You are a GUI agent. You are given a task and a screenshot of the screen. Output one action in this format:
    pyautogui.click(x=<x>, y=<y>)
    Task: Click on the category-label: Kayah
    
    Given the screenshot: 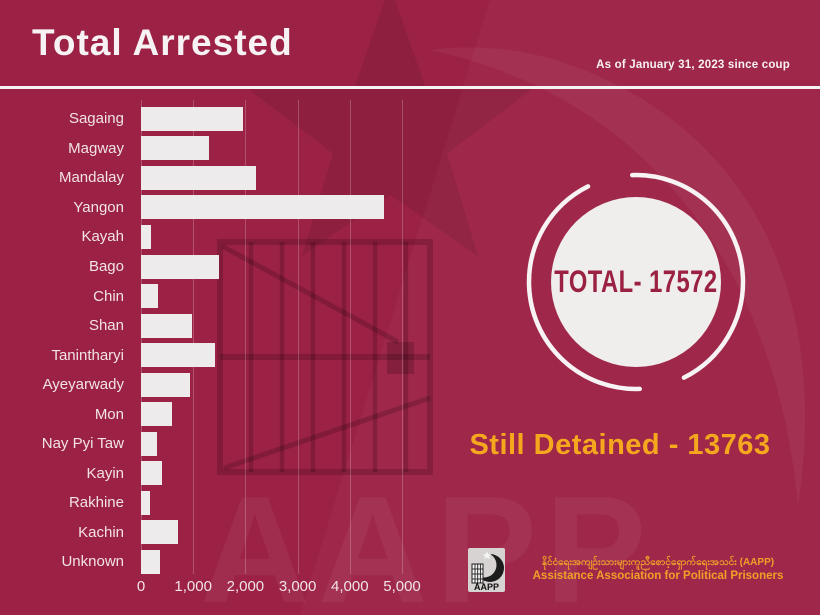 What is the action you would take?
    pyautogui.click(x=102, y=237)
    